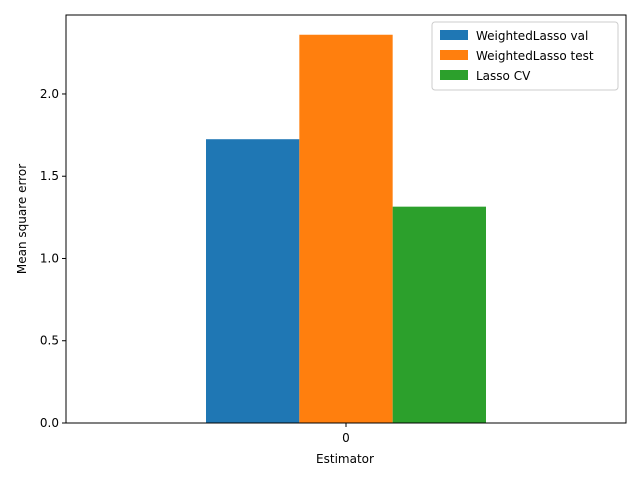 This screenshot has height=480, width=640. What do you see at coordinates (503, 76) in the screenshot?
I see `legend-label: Lasso CV` at bounding box center [503, 76].